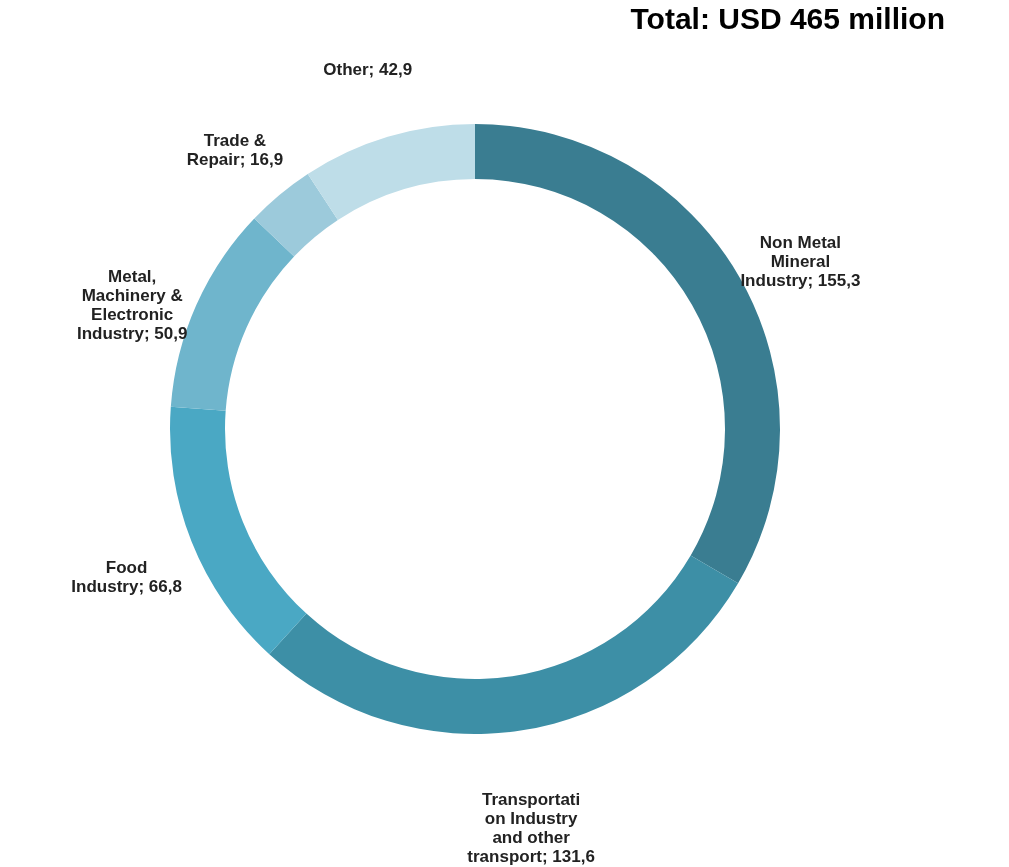 The height and width of the screenshot is (867, 1009). I want to click on chart-title: Total: USD 465 million, so click(787, 18).